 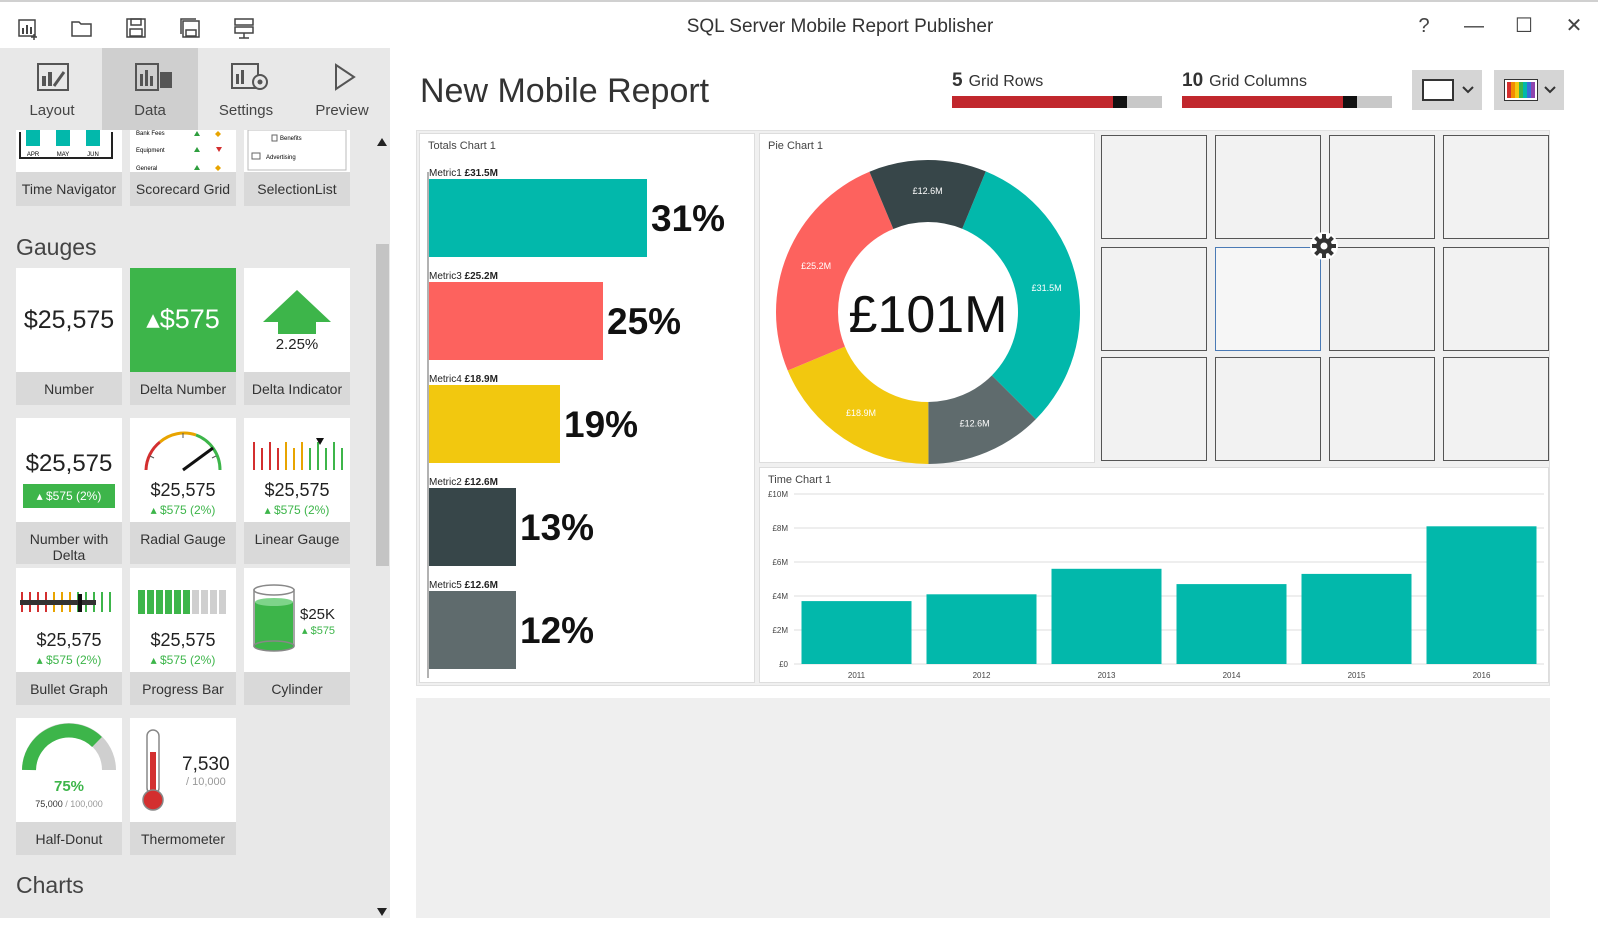 What do you see at coordinates (1268, 299) in the screenshot?
I see `grid-cell-selected` at bounding box center [1268, 299].